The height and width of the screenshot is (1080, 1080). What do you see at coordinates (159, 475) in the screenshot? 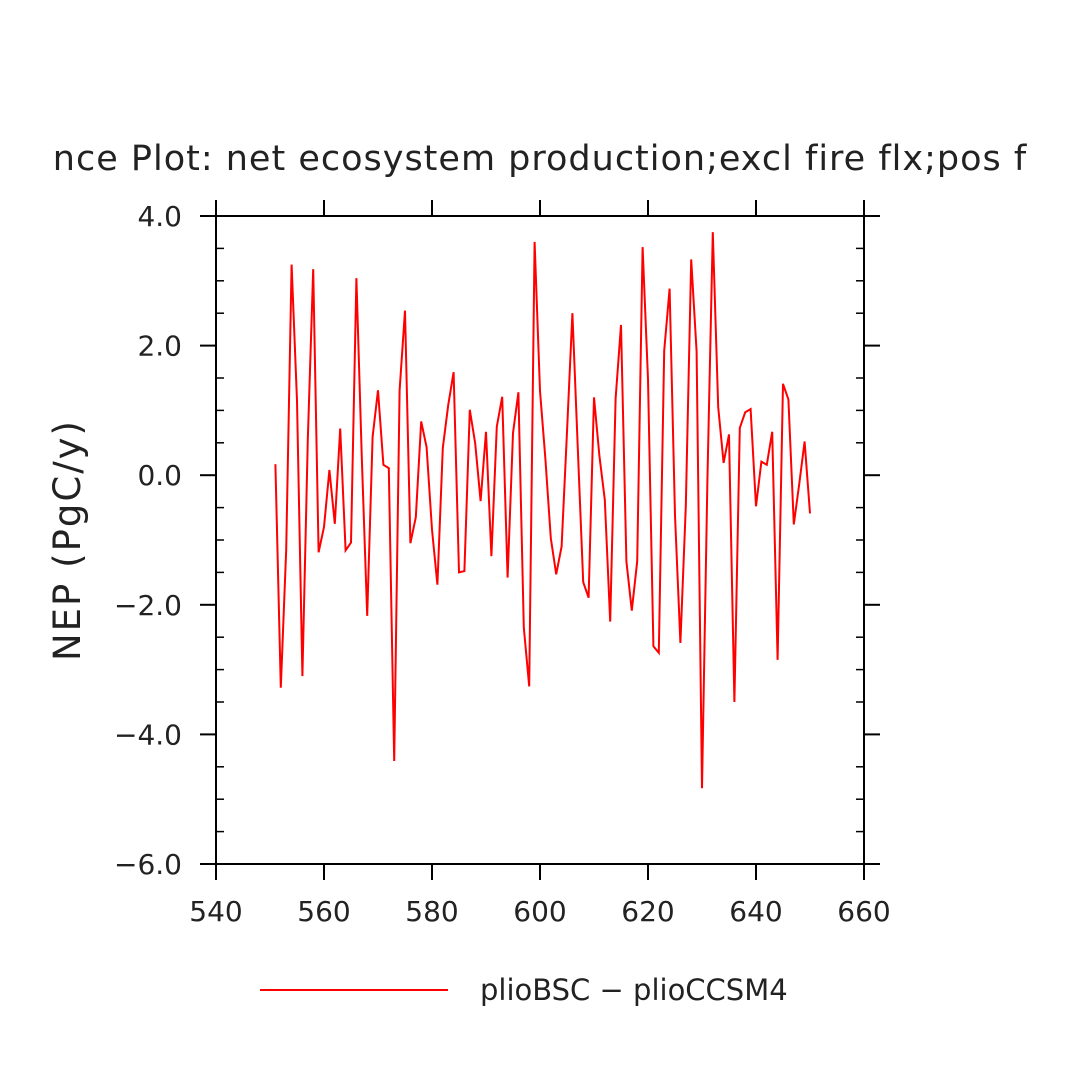
I see `y-tick-label: 0.0` at bounding box center [159, 475].